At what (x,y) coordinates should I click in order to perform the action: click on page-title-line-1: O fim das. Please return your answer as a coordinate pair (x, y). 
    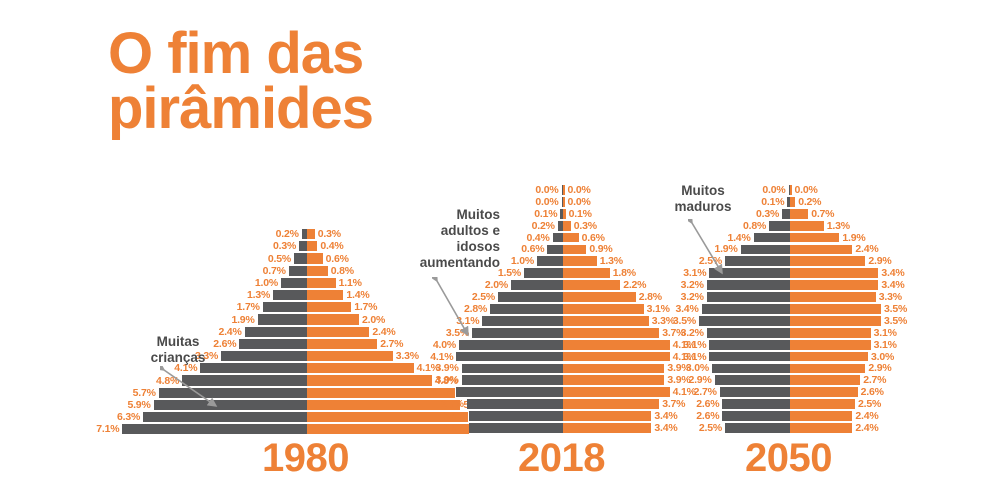
    Looking at the image, I should click on (236, 53).